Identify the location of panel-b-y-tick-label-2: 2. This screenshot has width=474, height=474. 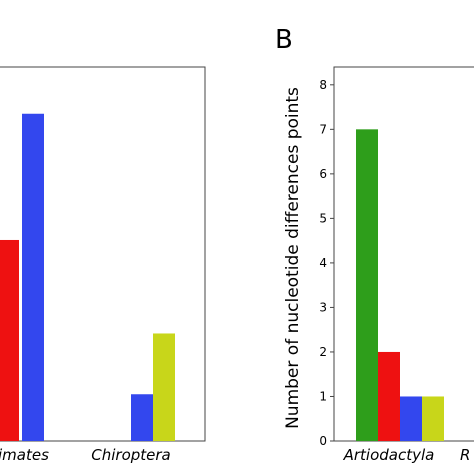
(323, 352).